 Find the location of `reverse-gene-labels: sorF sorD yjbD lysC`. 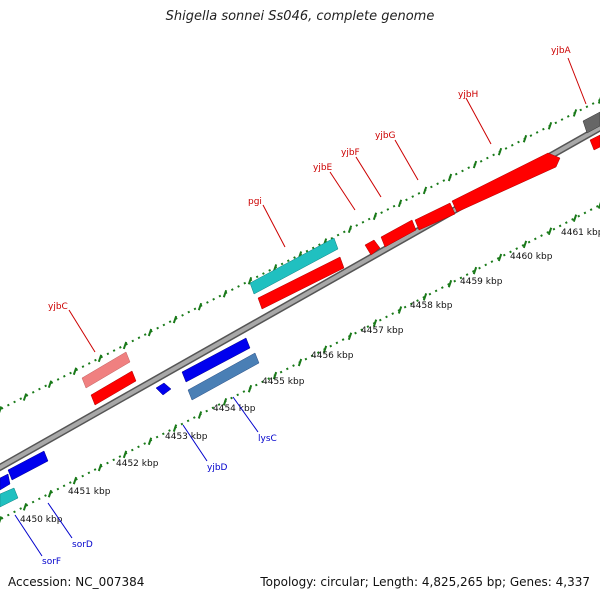

reverse-gene-labels: sorF sorD yjbD lysC is located at coordinates (159, 500).